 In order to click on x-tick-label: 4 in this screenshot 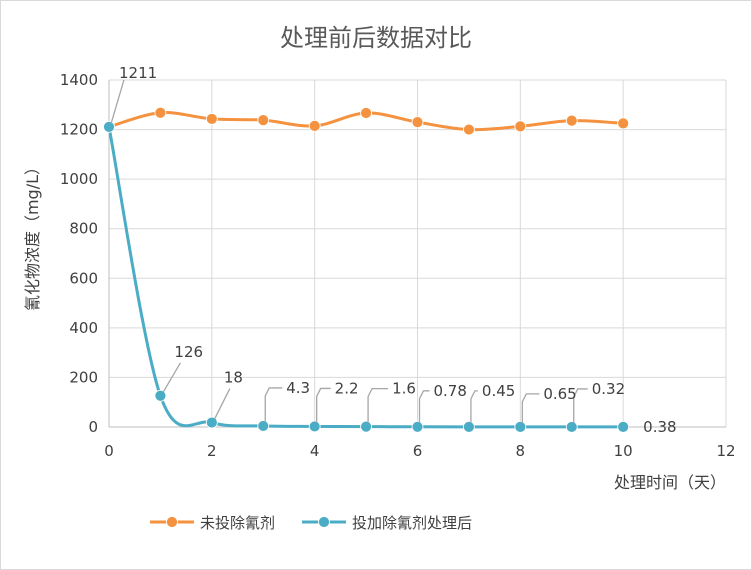, I will do `click(315, 451)`.